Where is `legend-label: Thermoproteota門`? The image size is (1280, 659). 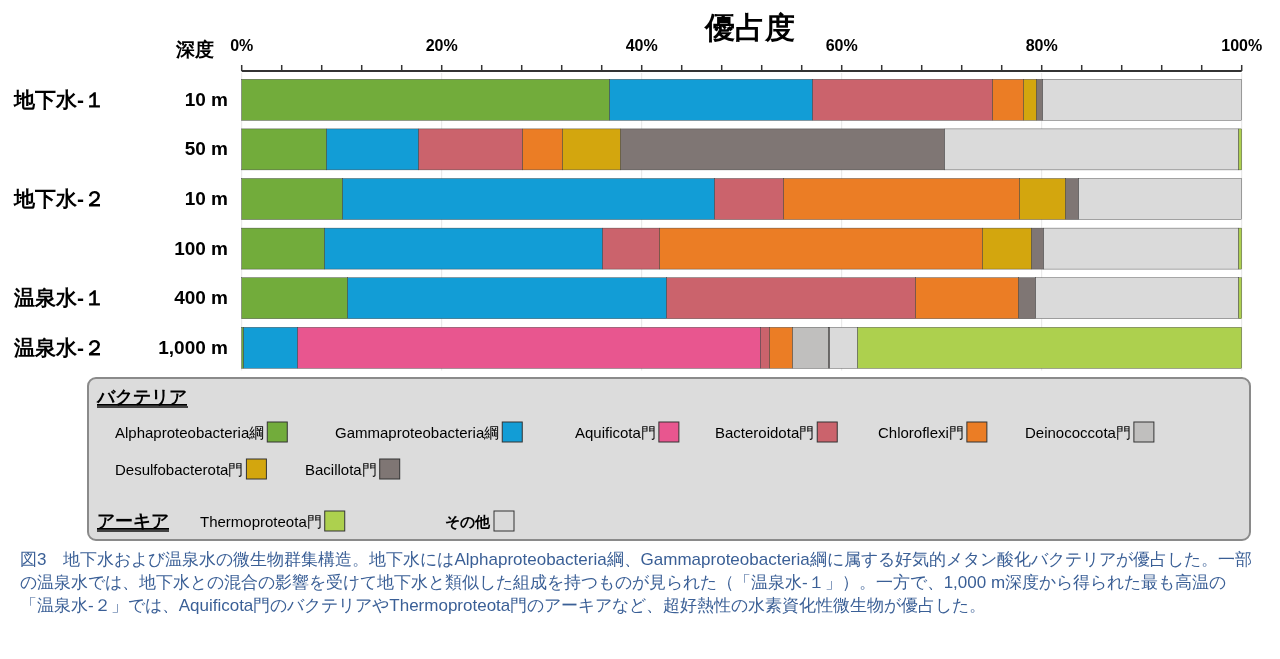 legend-label: Thermoproteota門 is located at coordinates (261, 521).